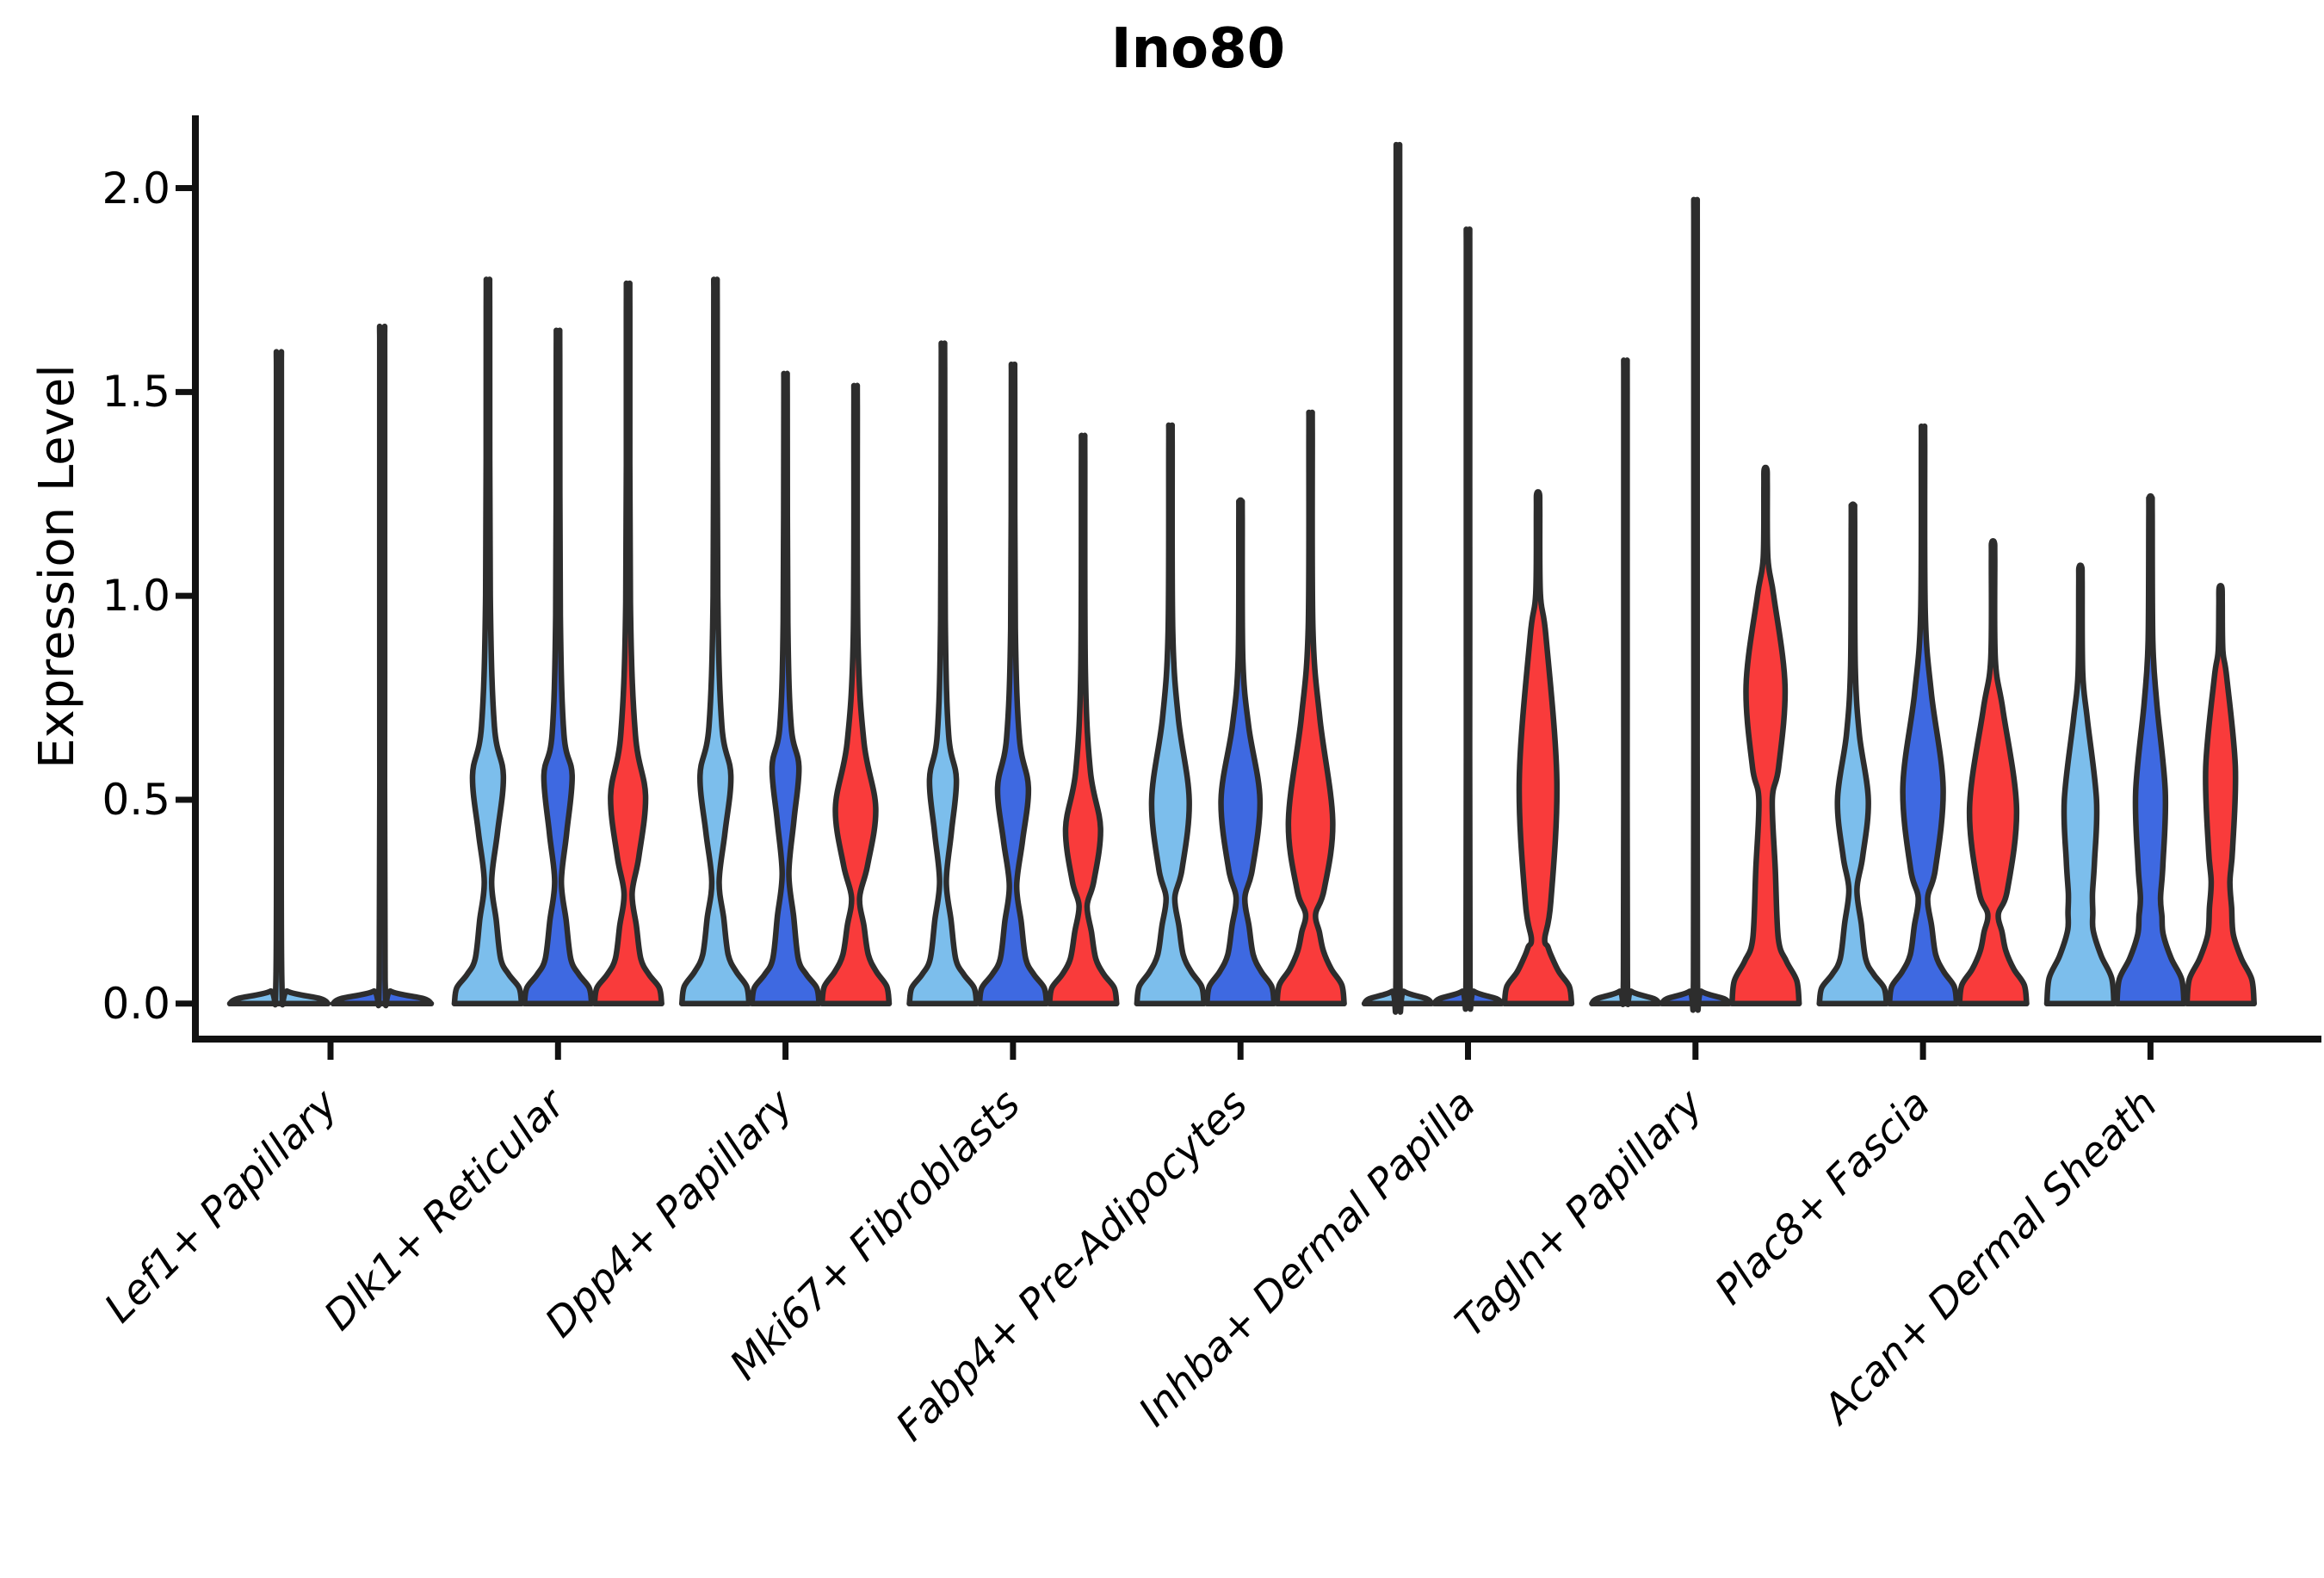 The height and width of the screenshot is (1578, 2324). Describe the element at coordinates (715, 641) in the screenshot. I see `violin-2-light_blue` at that location.